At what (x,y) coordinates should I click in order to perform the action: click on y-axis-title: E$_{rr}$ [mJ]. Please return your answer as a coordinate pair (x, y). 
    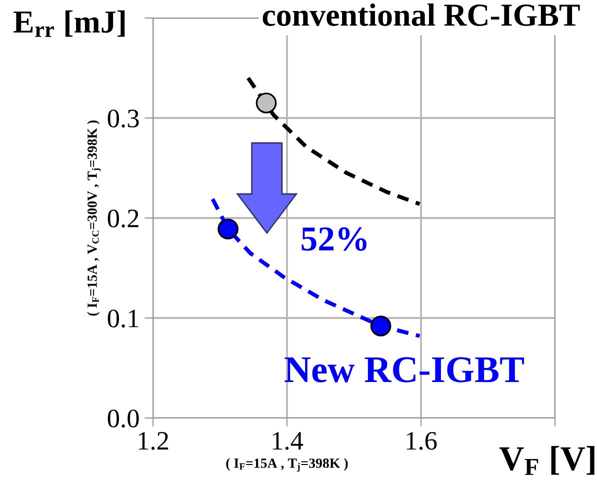
    Looking at the image, I should click on (69, 23).